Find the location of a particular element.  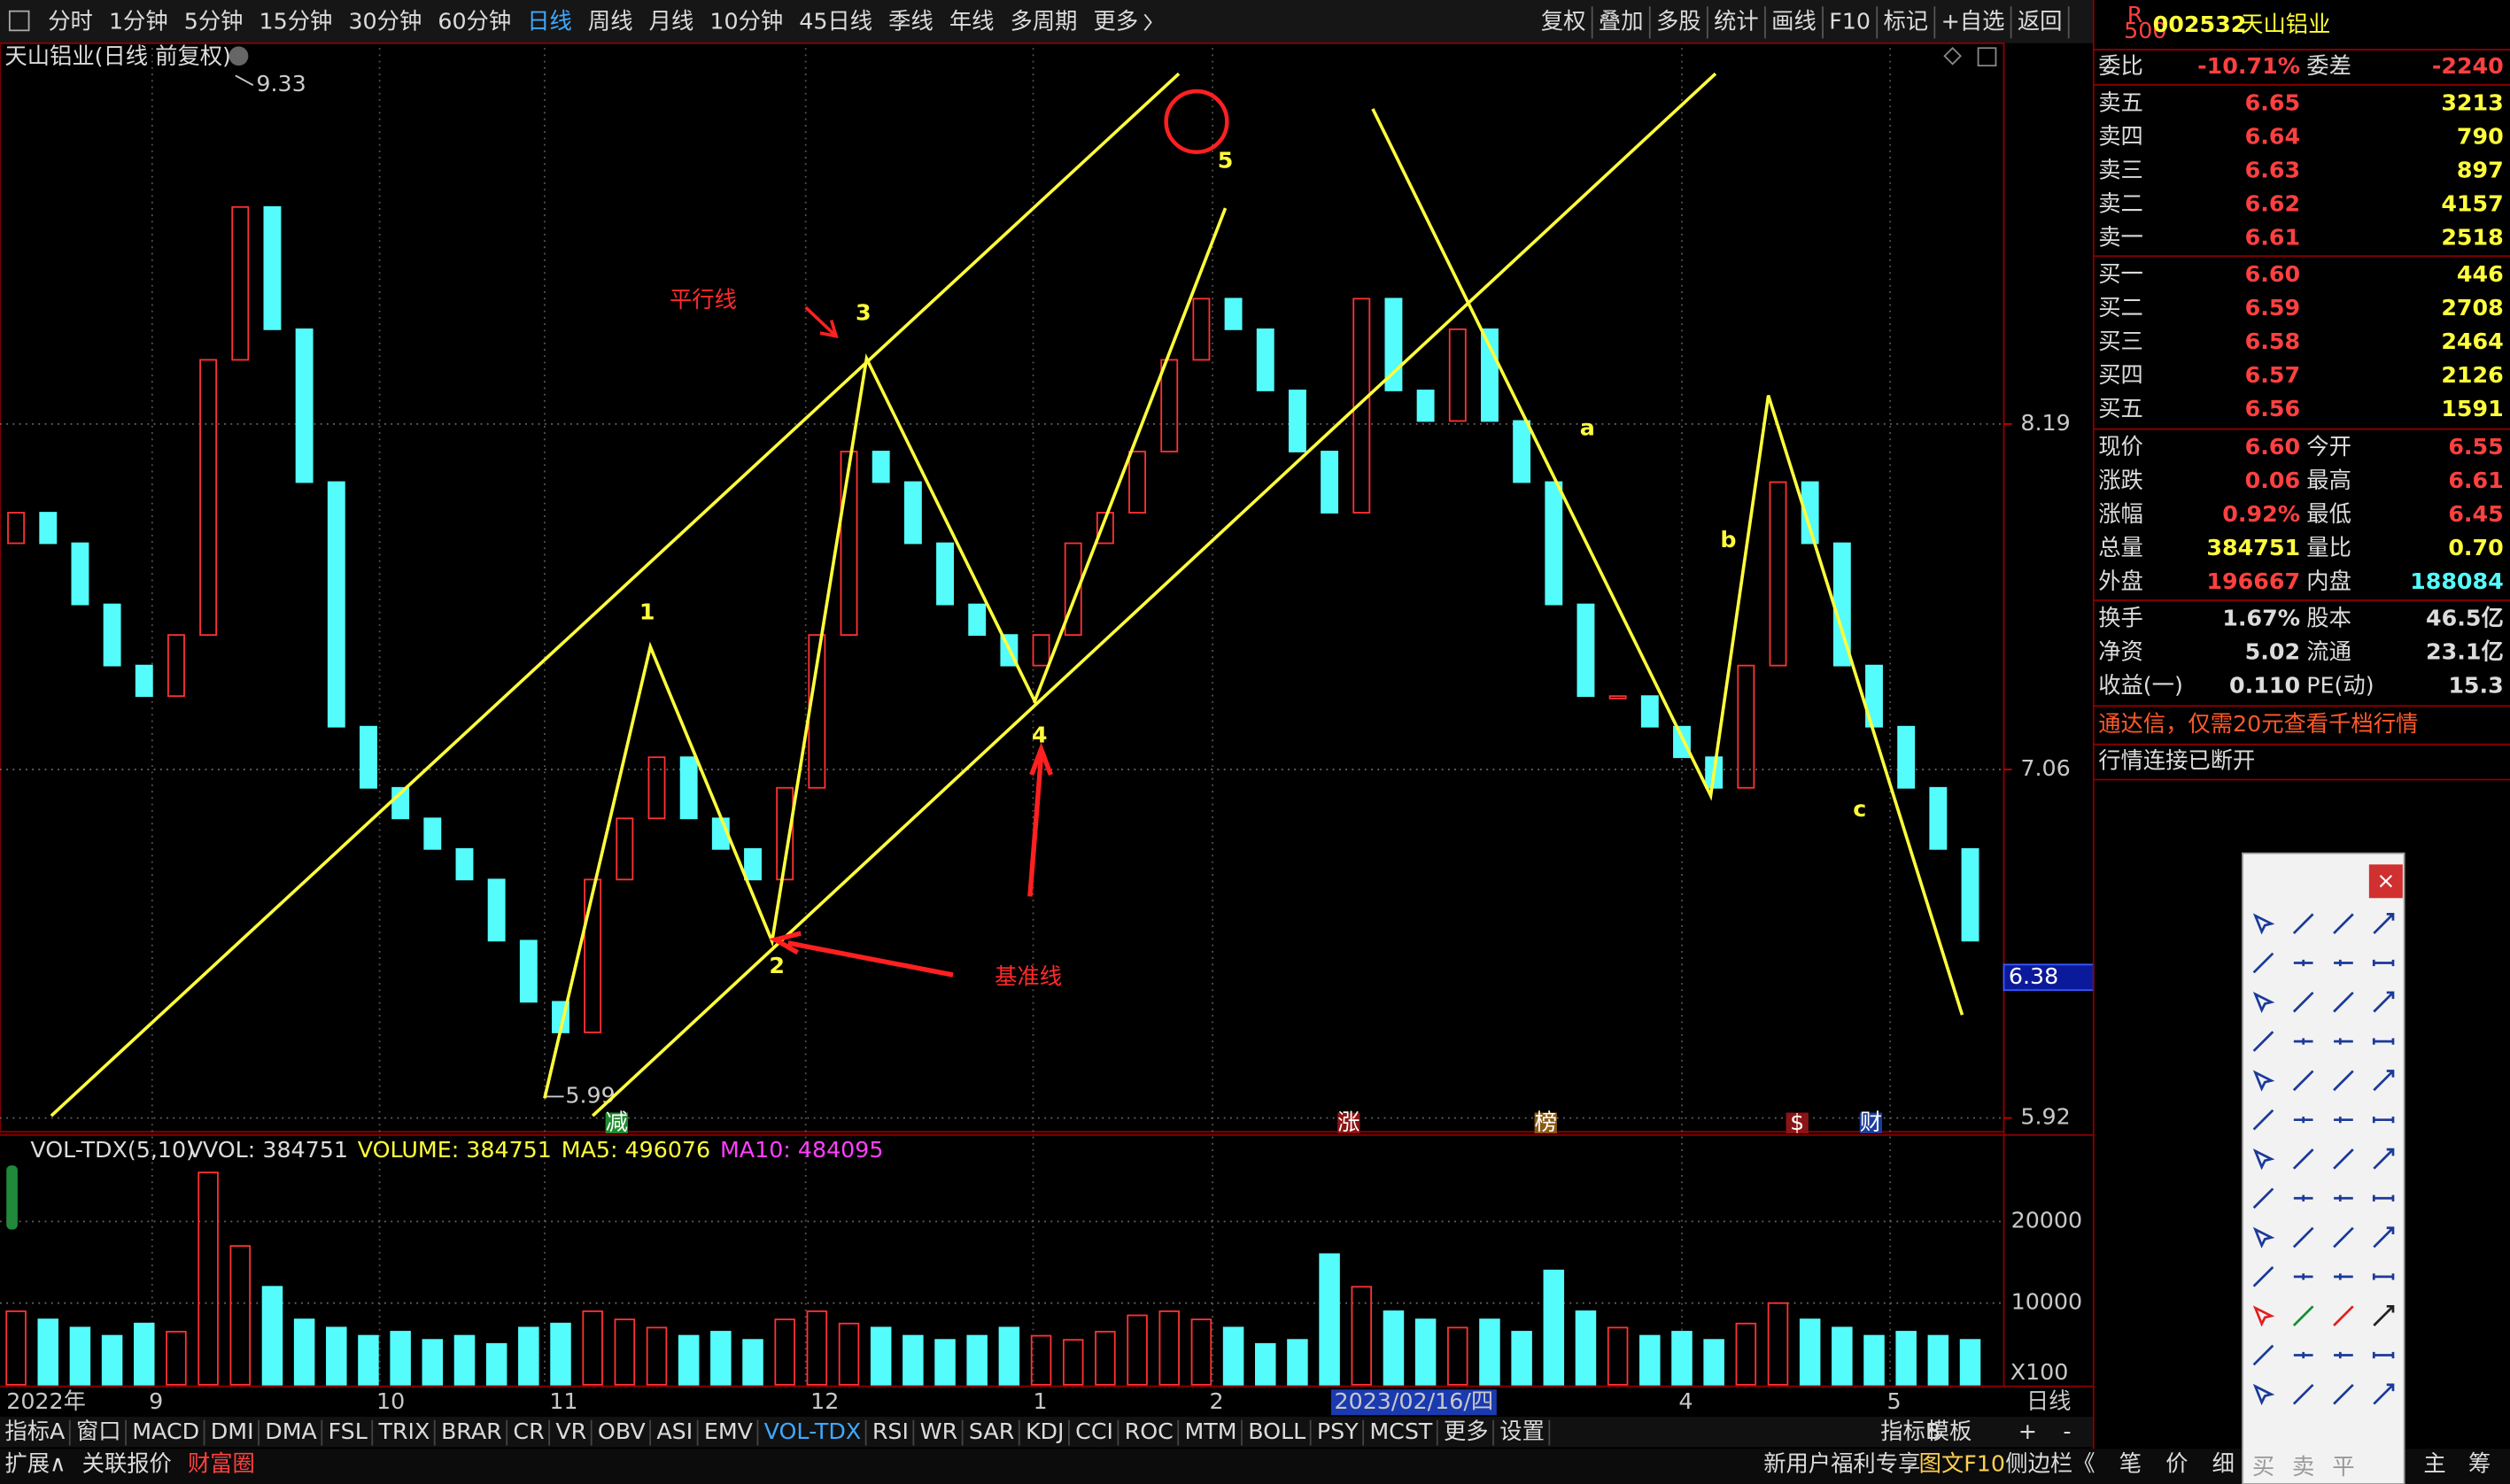

status-button: 笔 is located at coordinates (2130, 1463).